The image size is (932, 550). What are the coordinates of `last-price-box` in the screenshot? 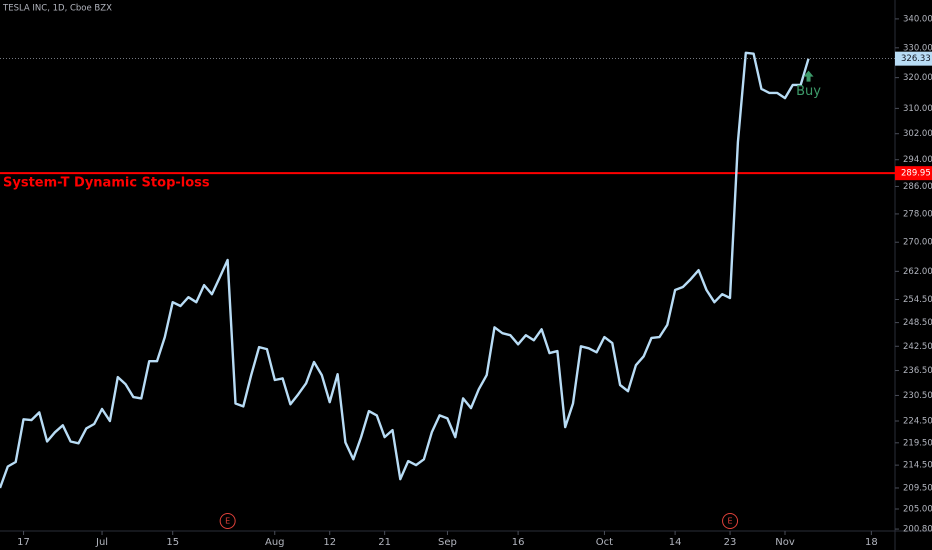 It's located at (913, 58).